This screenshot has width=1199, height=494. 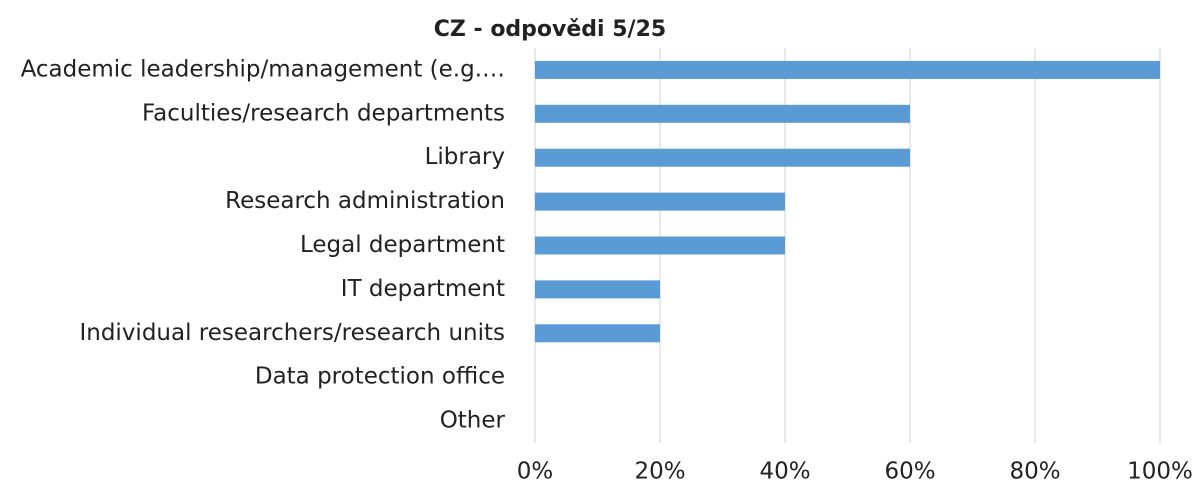 What do you see at coordinates (1160, 472) in the screenshot?
I see `x-tick-label: 100%` at bounding box center [1160, 472].